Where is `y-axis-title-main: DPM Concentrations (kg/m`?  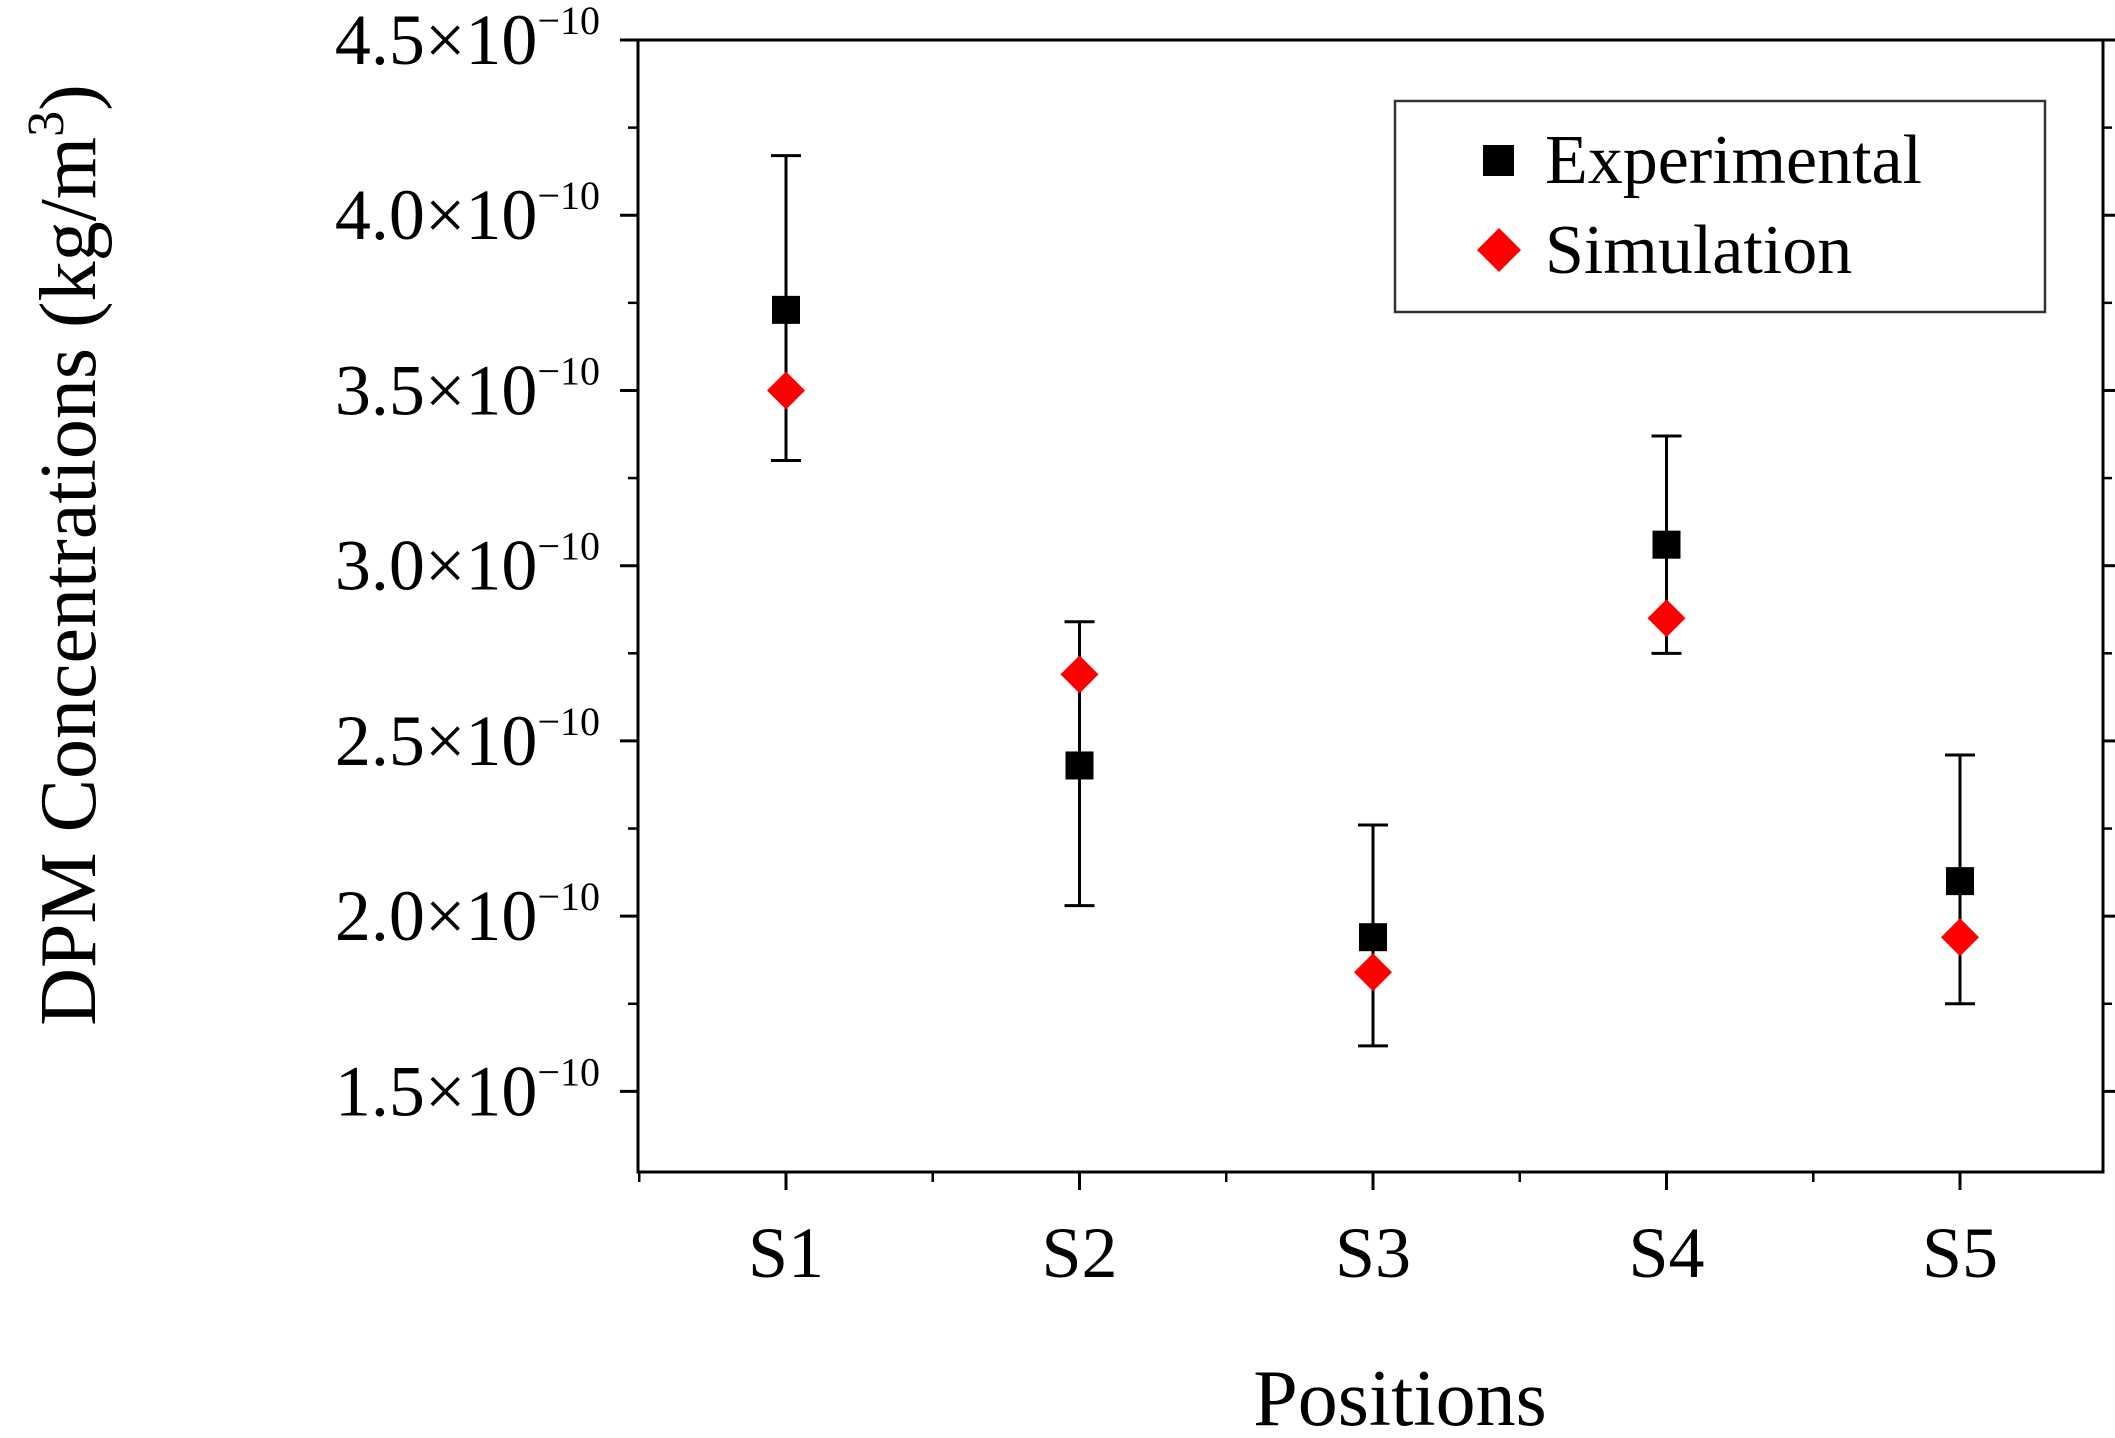 y-axis-title-main: DPM Concentrations (kg/m is located at coordinates (69, 581).